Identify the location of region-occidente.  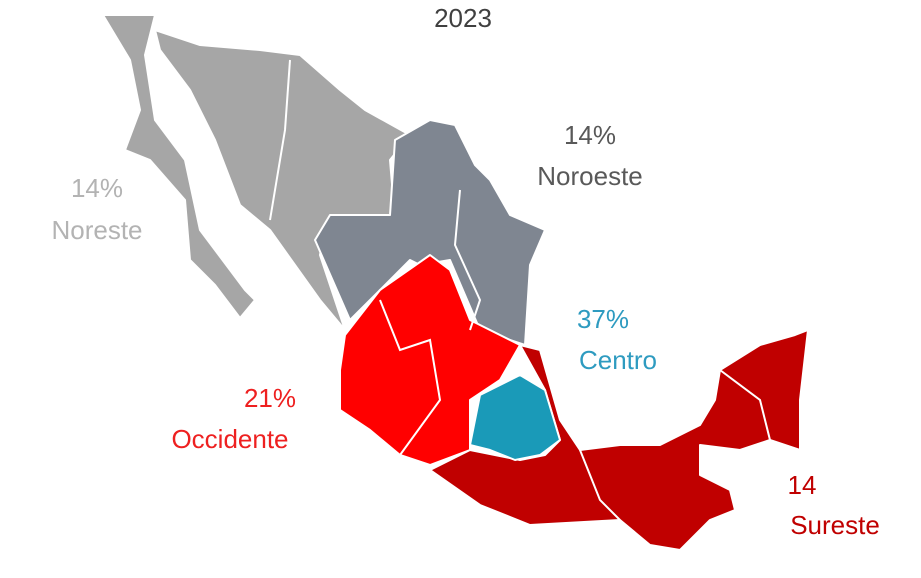
(430, 360).